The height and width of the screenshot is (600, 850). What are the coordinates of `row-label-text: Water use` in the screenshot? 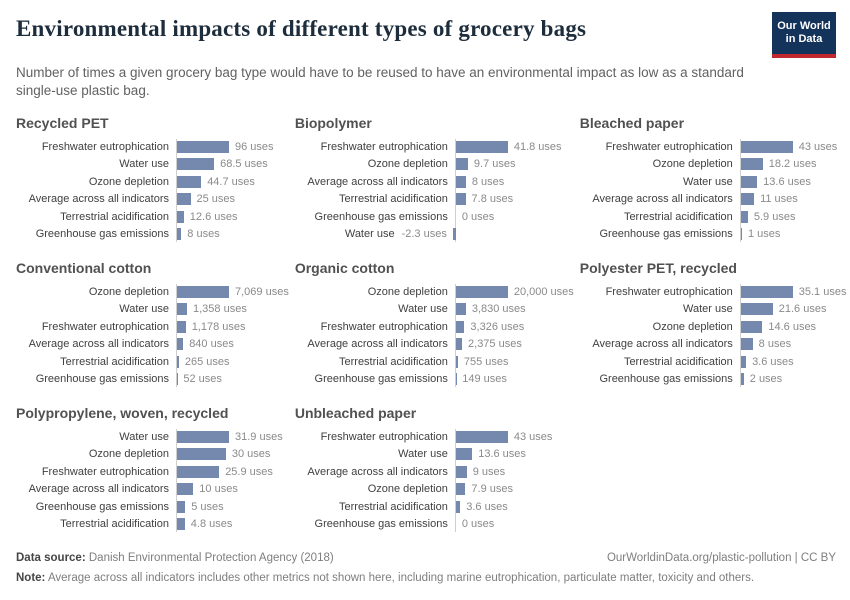 It's located at (144, 436).